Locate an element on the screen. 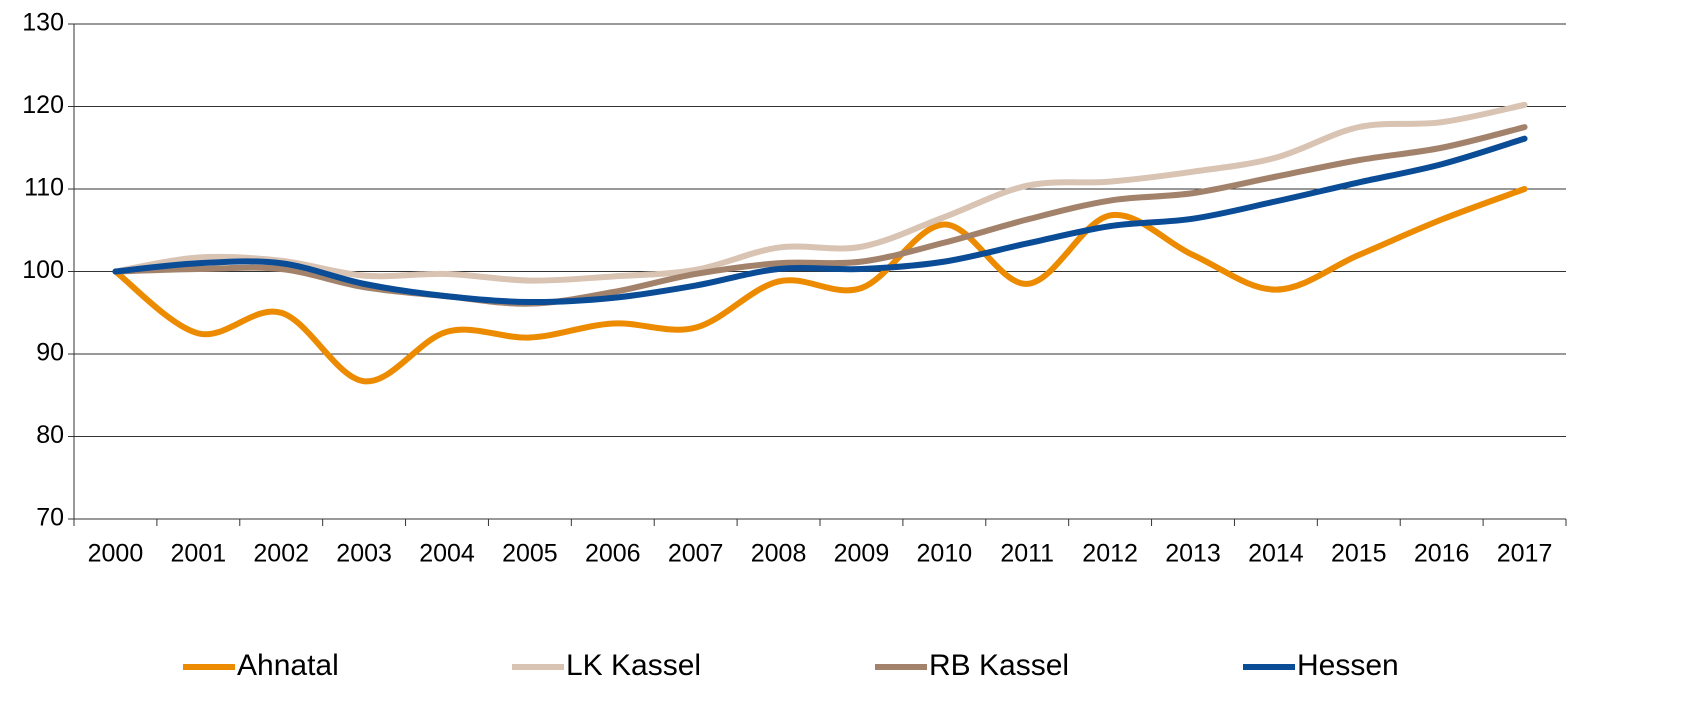  x-tick-label: 2011 is located at coordinates (1027, 554).